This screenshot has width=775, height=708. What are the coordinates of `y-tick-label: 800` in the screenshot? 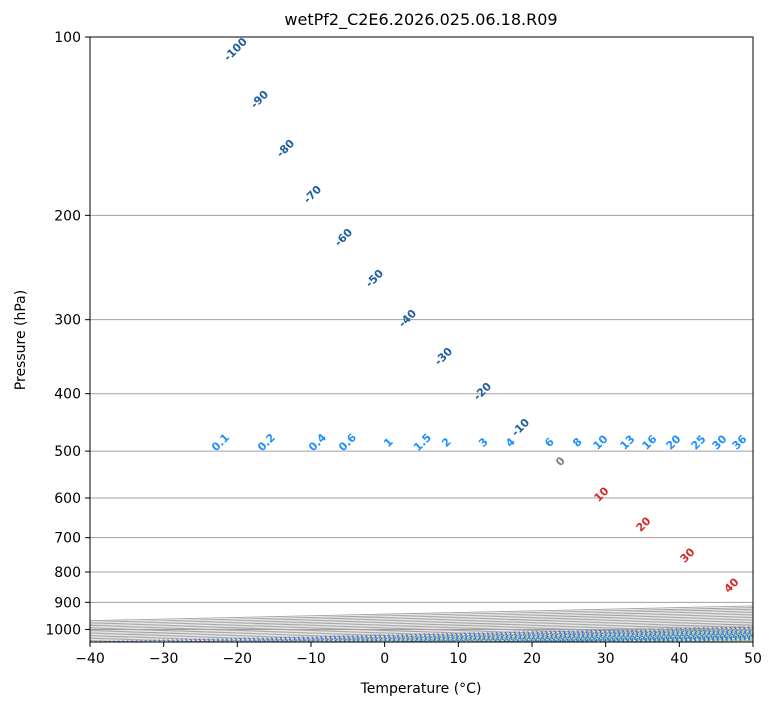 It's located at (67, 573).